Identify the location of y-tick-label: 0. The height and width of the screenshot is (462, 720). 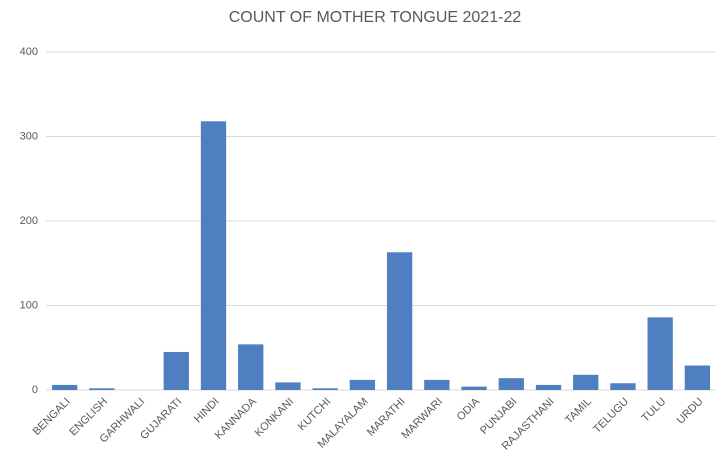
(35, 390).